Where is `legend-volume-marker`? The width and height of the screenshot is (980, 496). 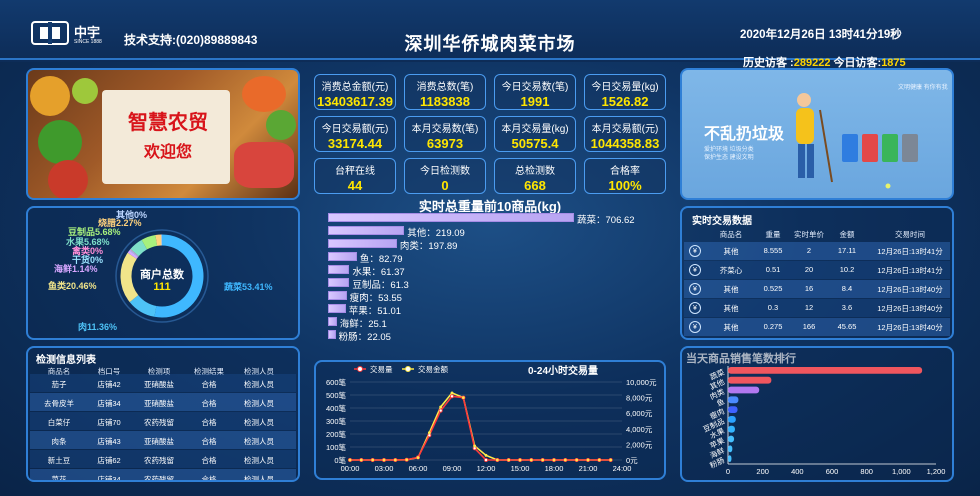
legend-volume-marker is located at coordinates (360, 369).